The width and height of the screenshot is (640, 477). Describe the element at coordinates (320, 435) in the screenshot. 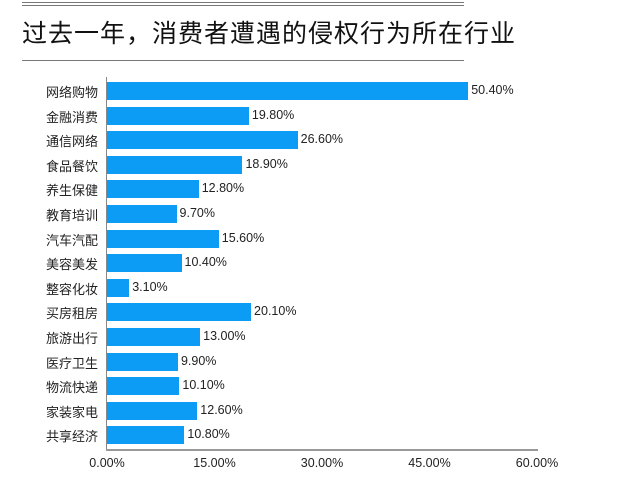

I see `bar-row: 共享经济 10.80%` at that location.